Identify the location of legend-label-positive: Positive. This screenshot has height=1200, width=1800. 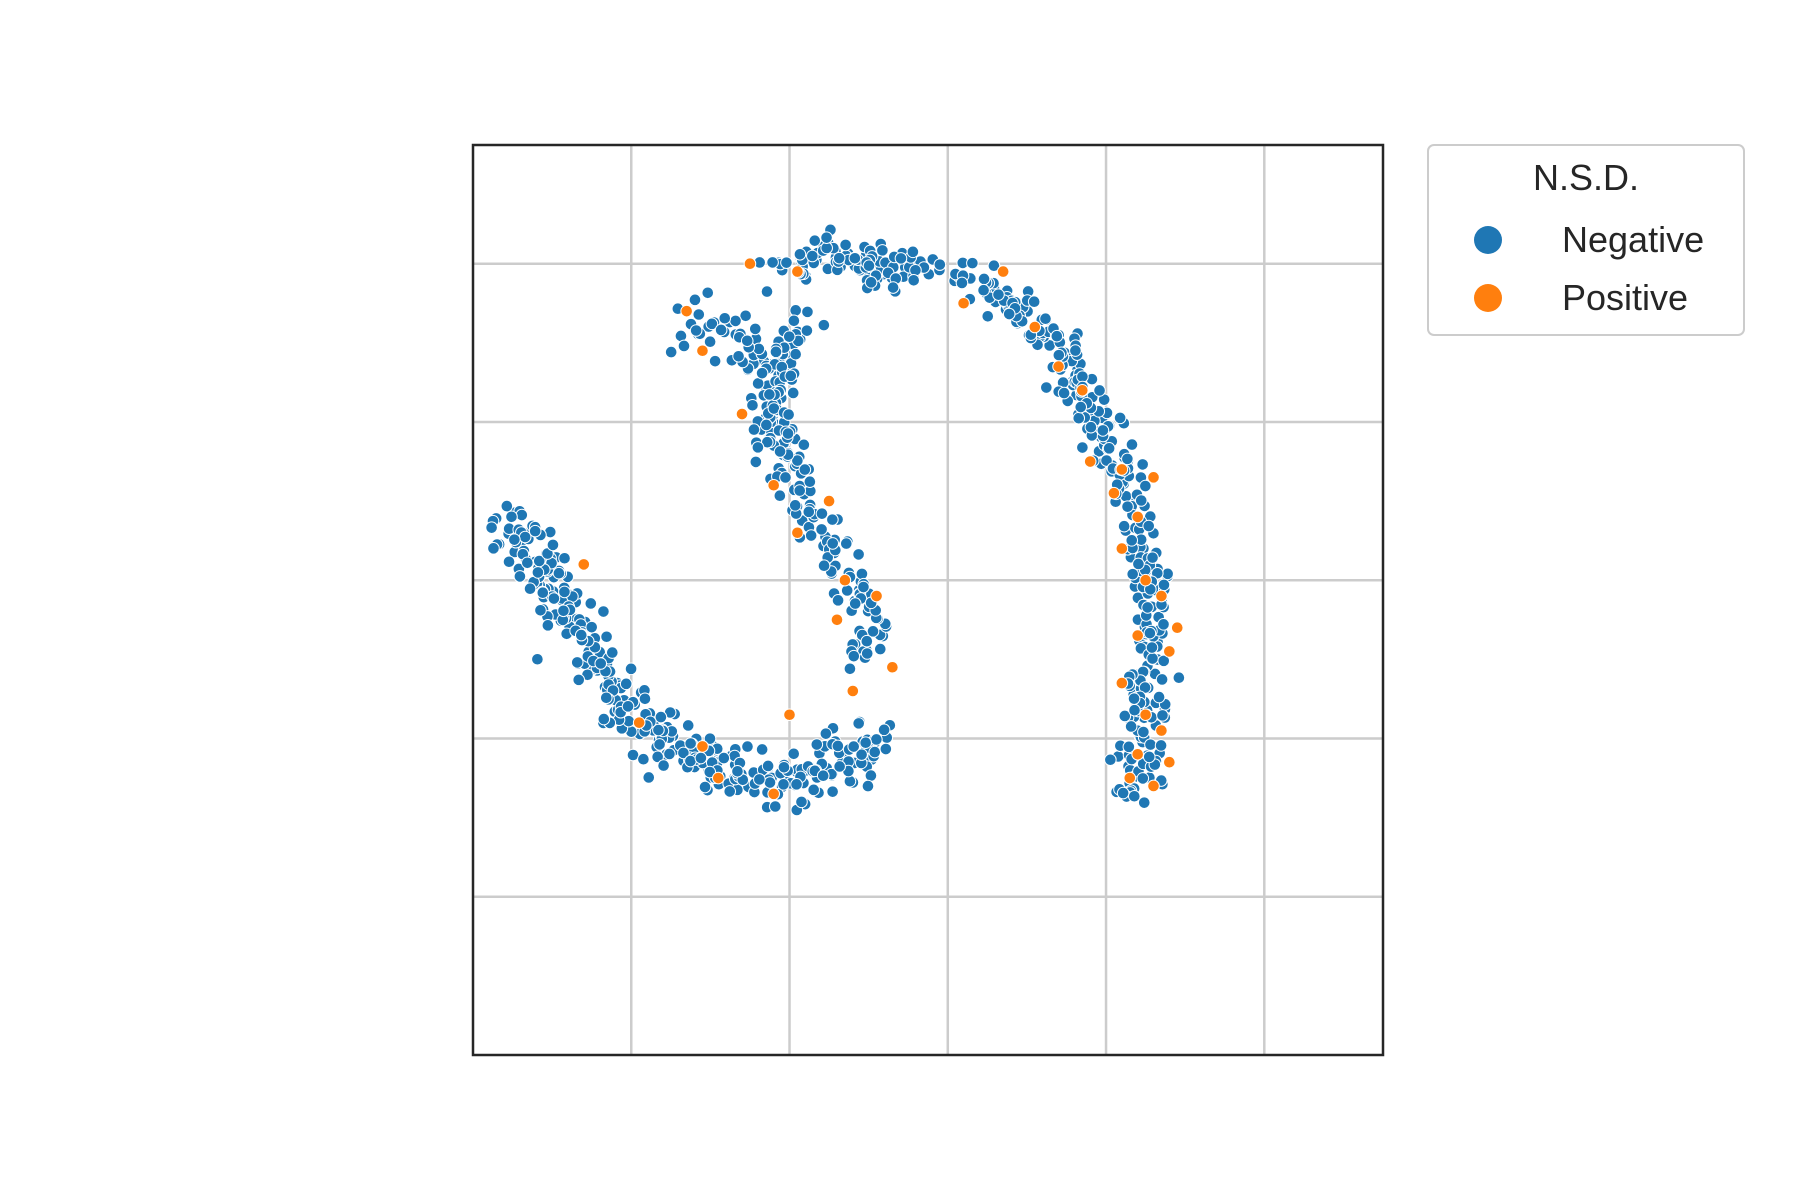
(1625, 297).